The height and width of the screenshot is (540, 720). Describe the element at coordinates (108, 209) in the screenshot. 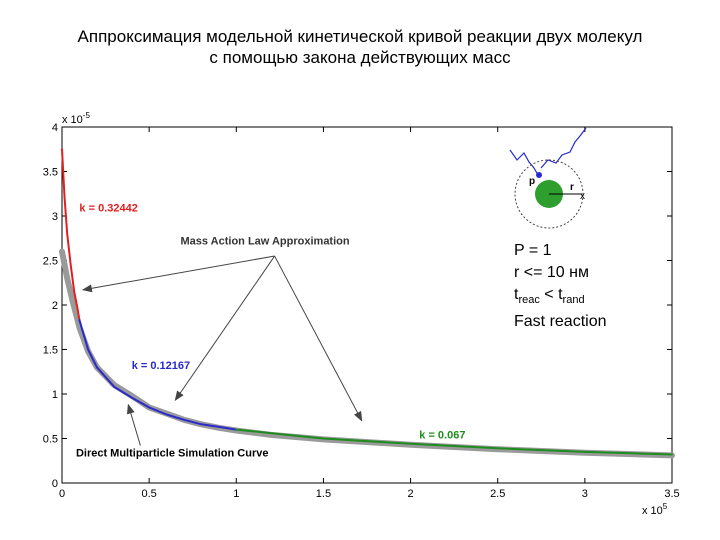

I see `chart-annotation: k = 0.32442` at that location.